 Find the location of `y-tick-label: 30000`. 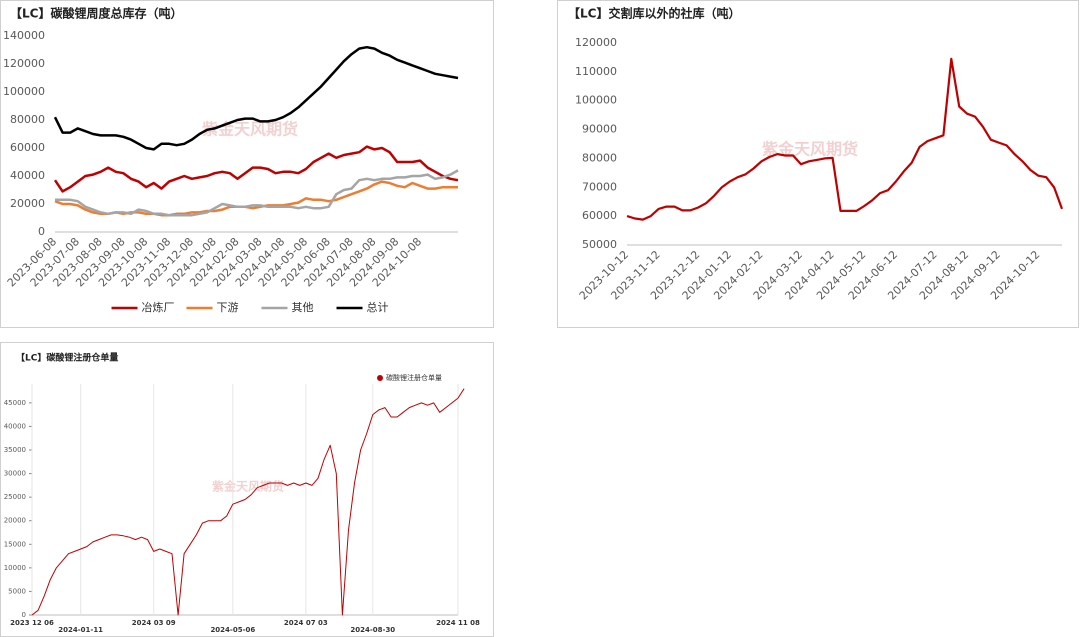

y-tick-label: 30000 is located at coordinates (15, 474).